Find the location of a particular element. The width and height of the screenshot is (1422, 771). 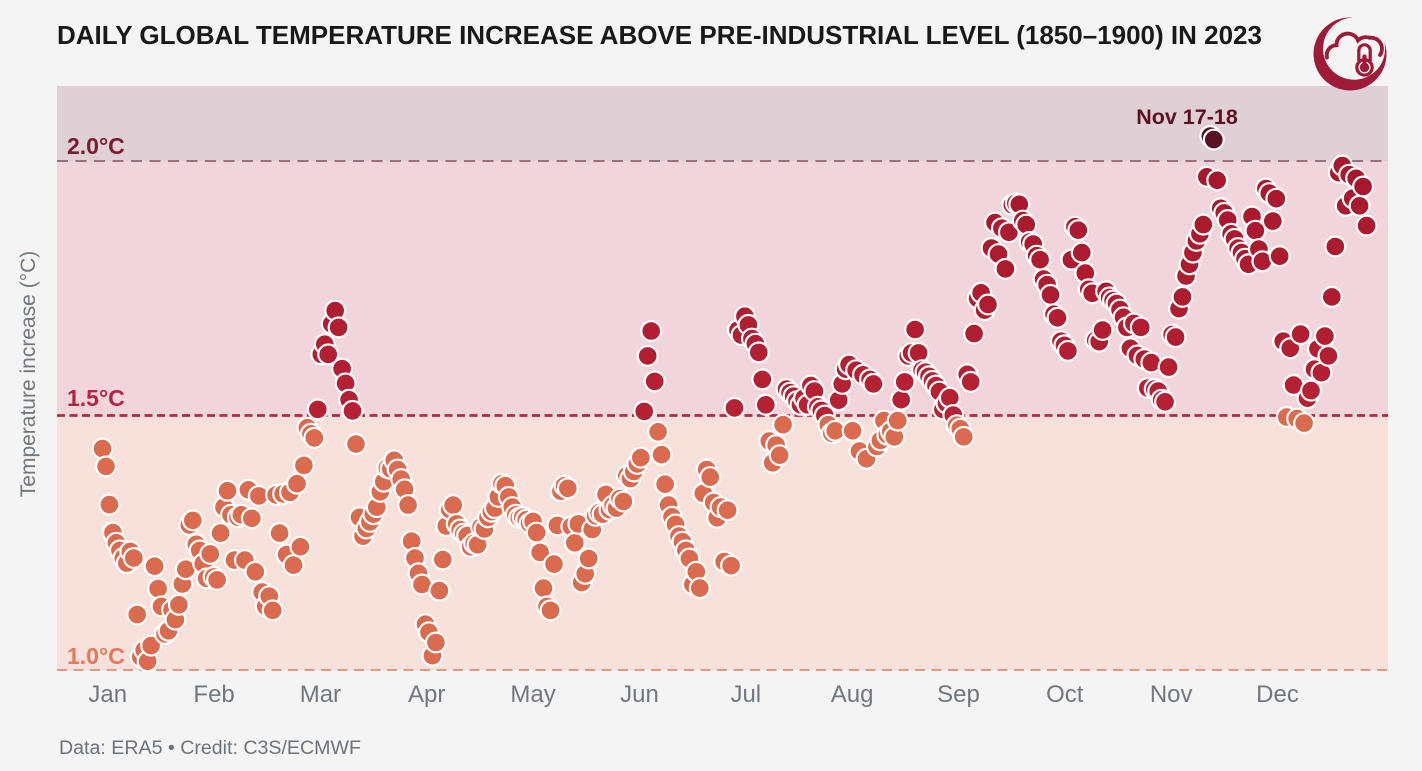

svg-text: Jul is located at coordinates (745, 694).